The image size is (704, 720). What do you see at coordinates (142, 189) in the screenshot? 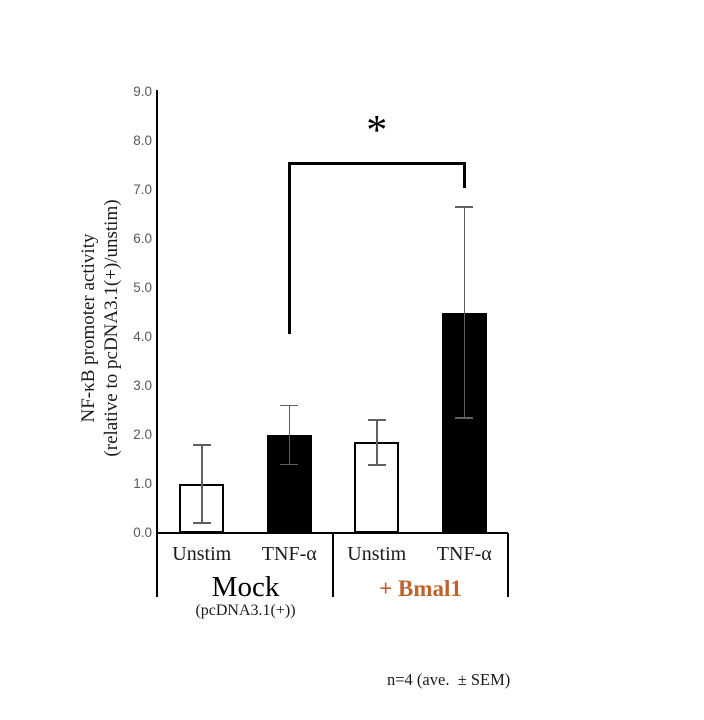
I see `y-tick-label: 7.0` at bounding box center [142, 189].